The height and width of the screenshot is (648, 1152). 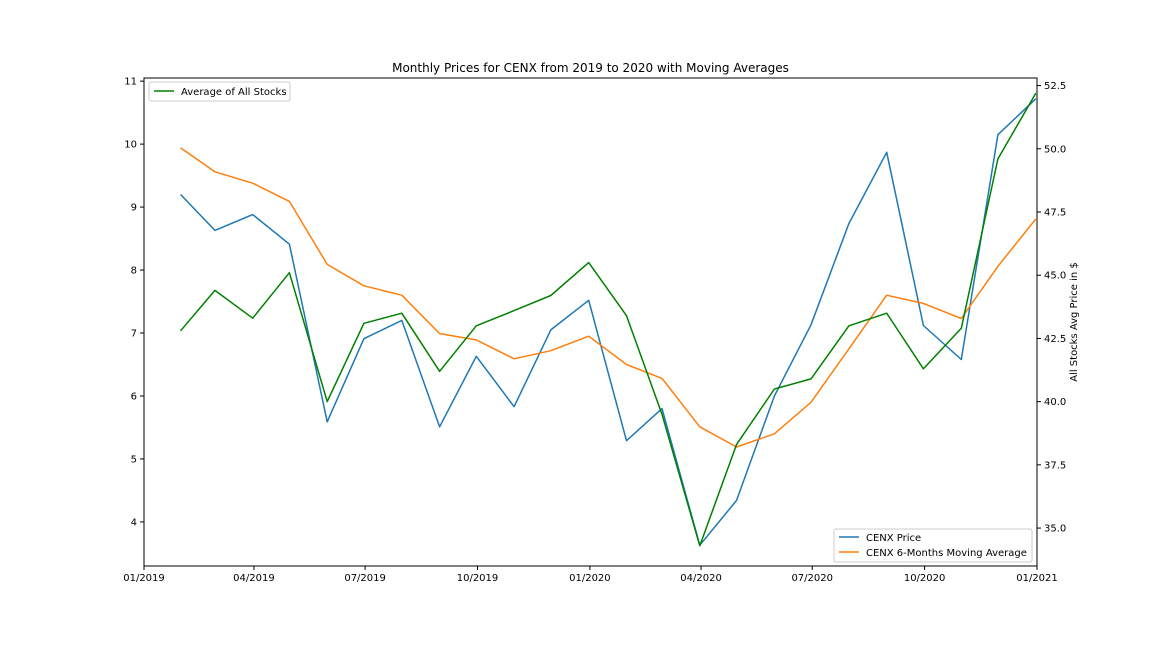 I want to click on y-left-tick-label: 8, so click(x=134, y=271).